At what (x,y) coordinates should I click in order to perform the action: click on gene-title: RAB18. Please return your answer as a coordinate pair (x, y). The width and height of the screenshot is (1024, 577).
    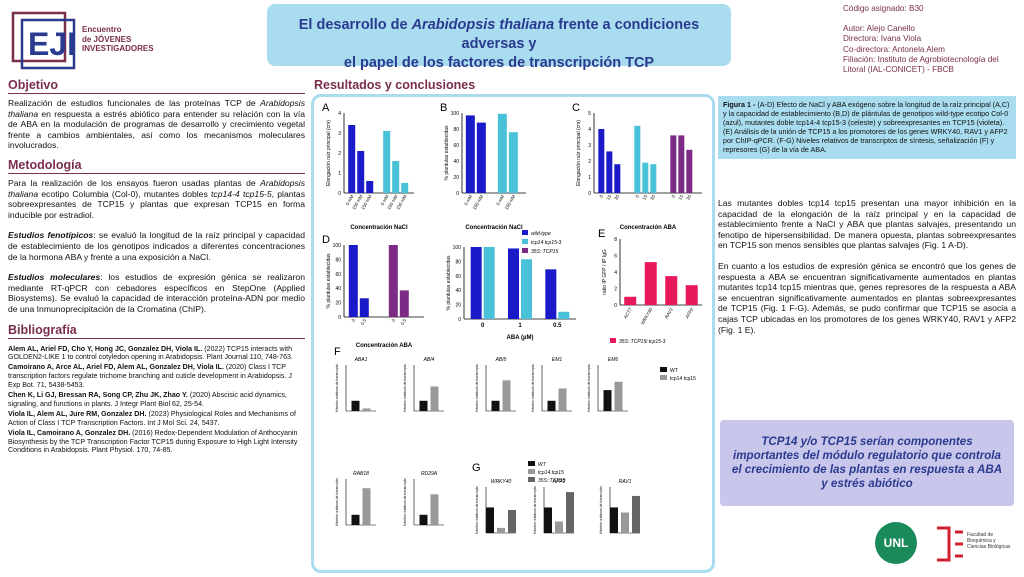
    Looking at the image, I should click on (361, 474).